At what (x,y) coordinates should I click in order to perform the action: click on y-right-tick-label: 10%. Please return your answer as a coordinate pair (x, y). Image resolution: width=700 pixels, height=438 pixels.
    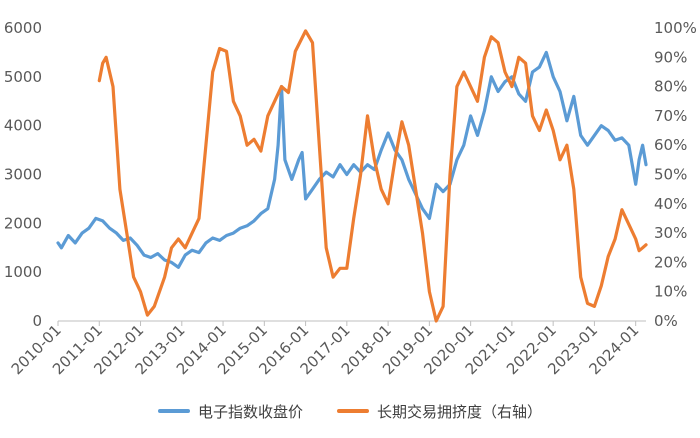
    Looking at the image, I should click on (670, 292).